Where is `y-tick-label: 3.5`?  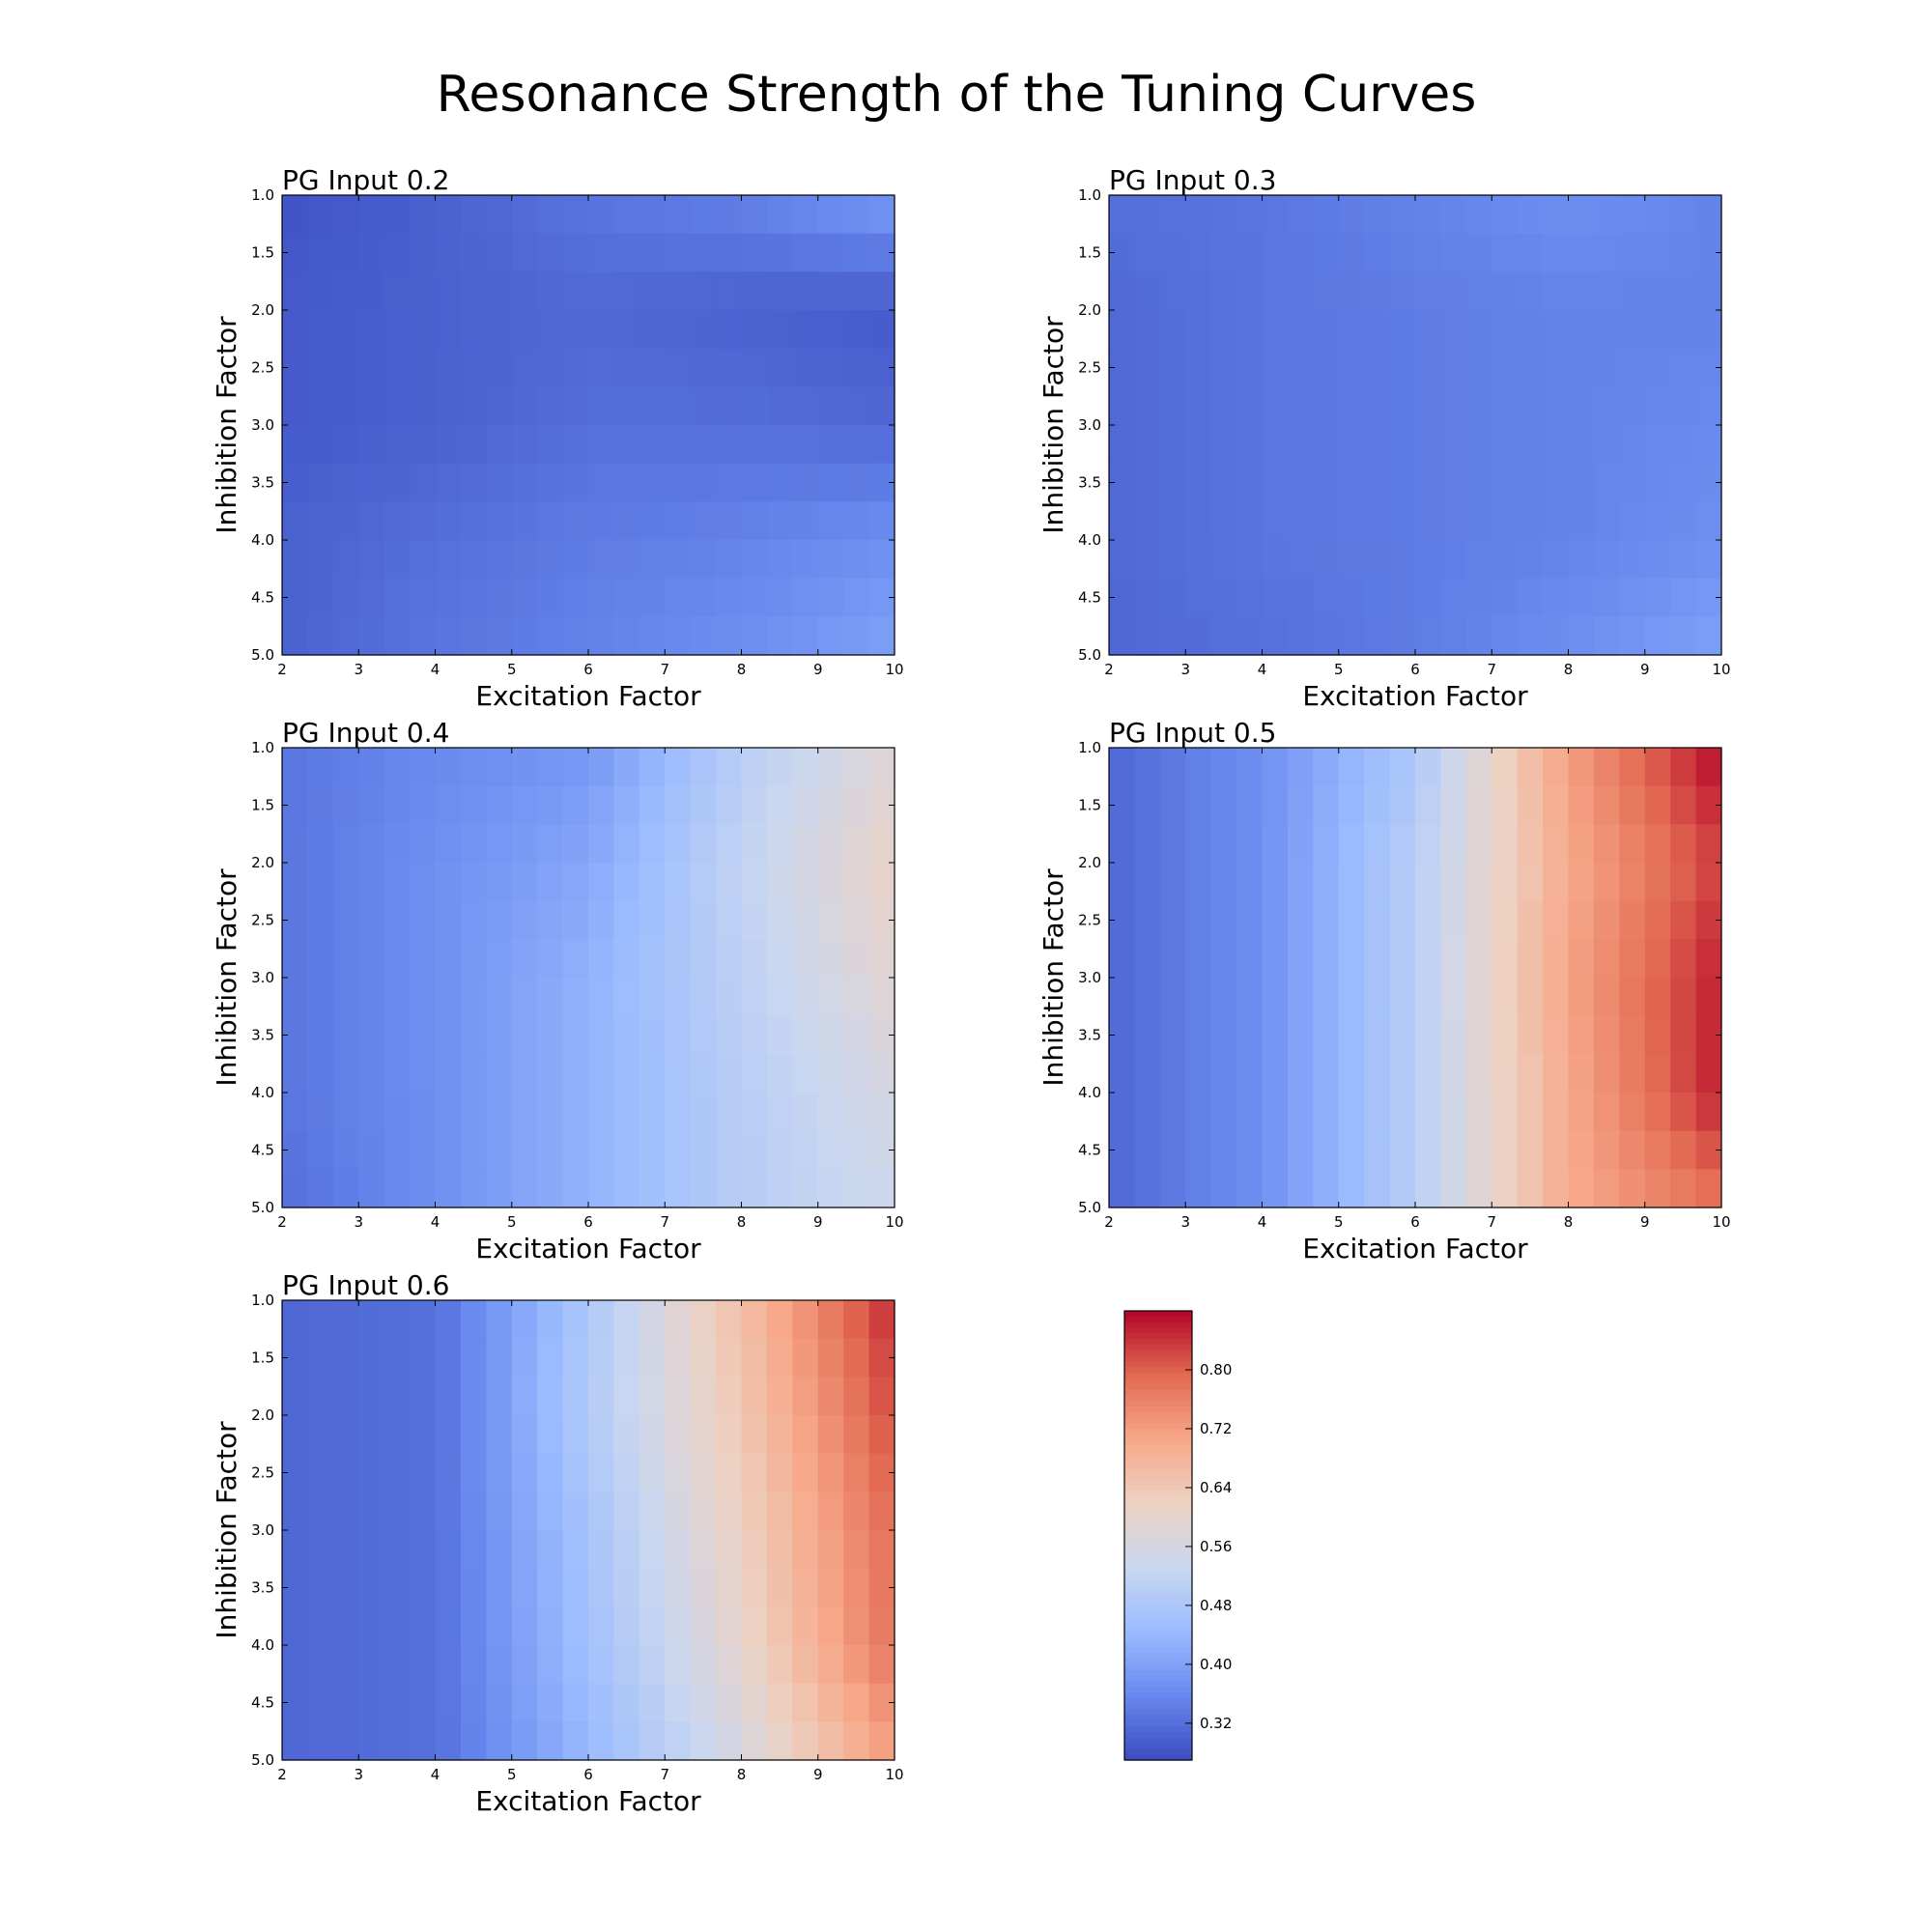 y-tick-label: 3.5 is located at coordinates (1089, 1035).